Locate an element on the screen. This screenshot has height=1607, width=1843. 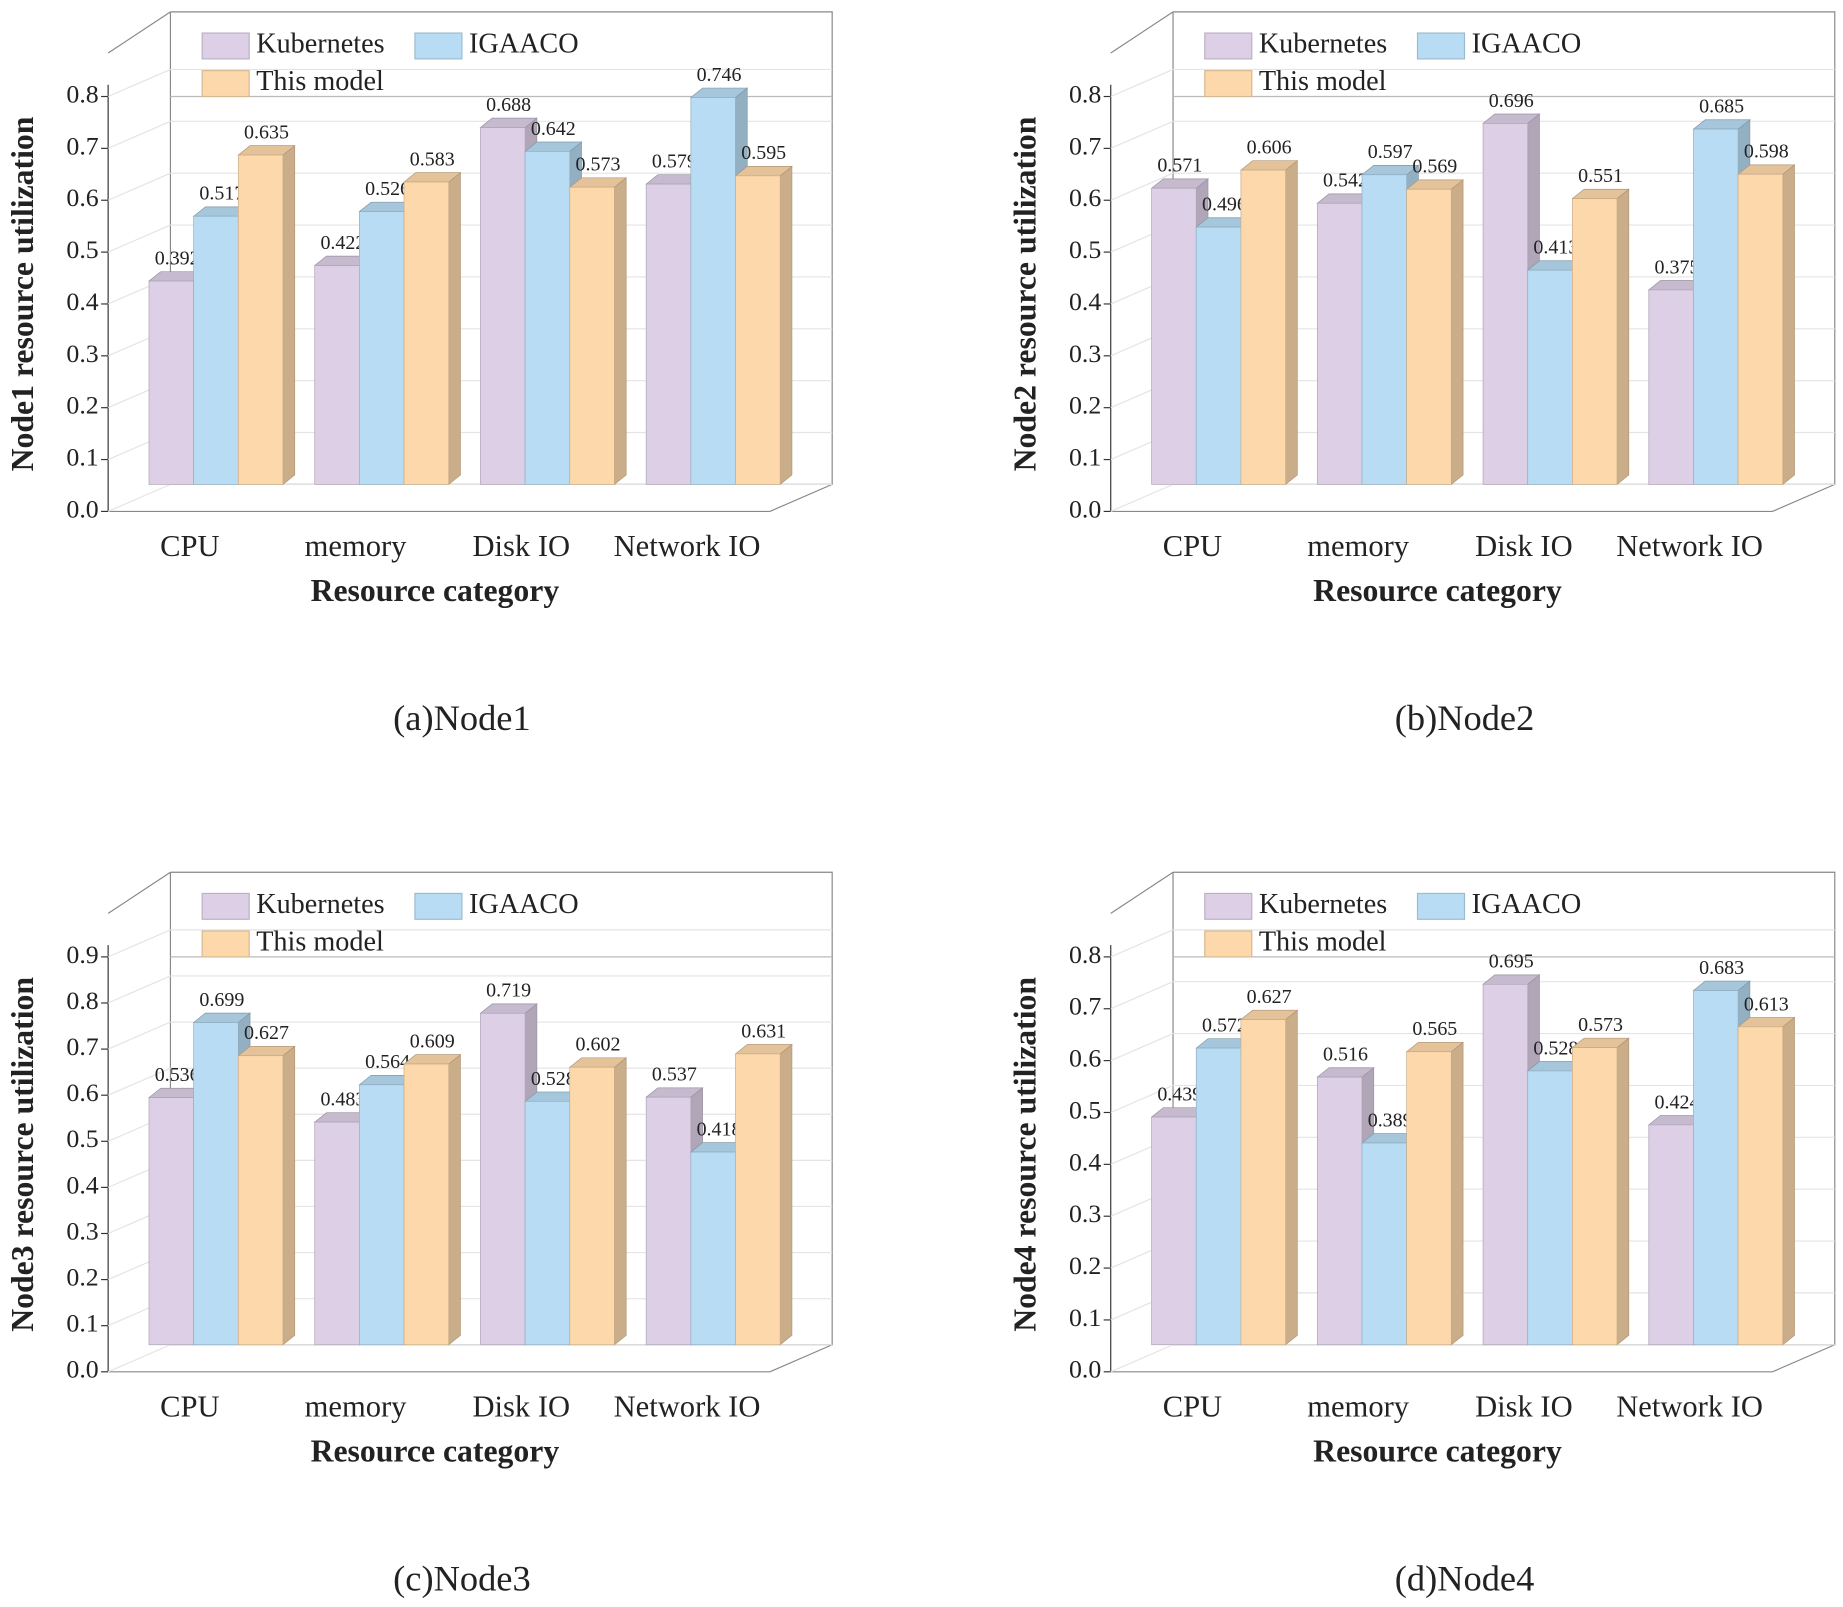
value-label: 0.418 is located at coordinates (719, 1129).